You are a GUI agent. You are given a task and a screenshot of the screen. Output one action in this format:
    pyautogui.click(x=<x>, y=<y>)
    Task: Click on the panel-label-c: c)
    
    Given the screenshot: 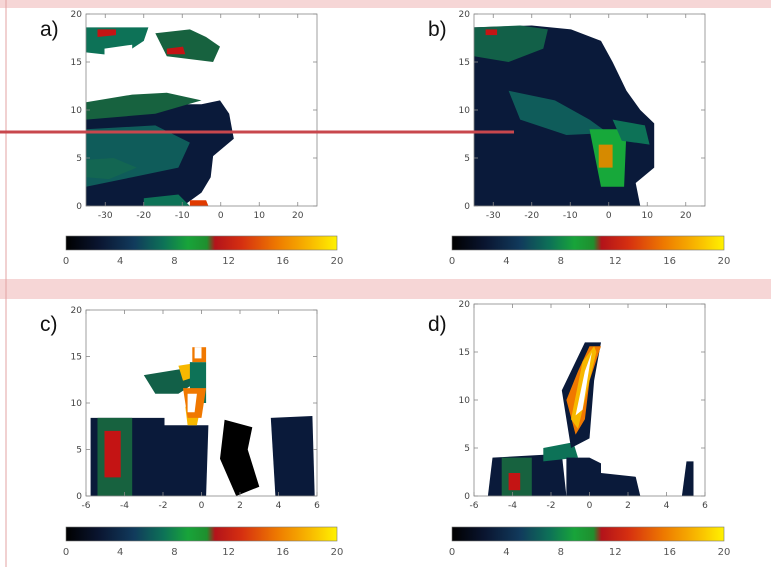 What is the action you would take?
    pyautogui.click(x=49, y=324)
    